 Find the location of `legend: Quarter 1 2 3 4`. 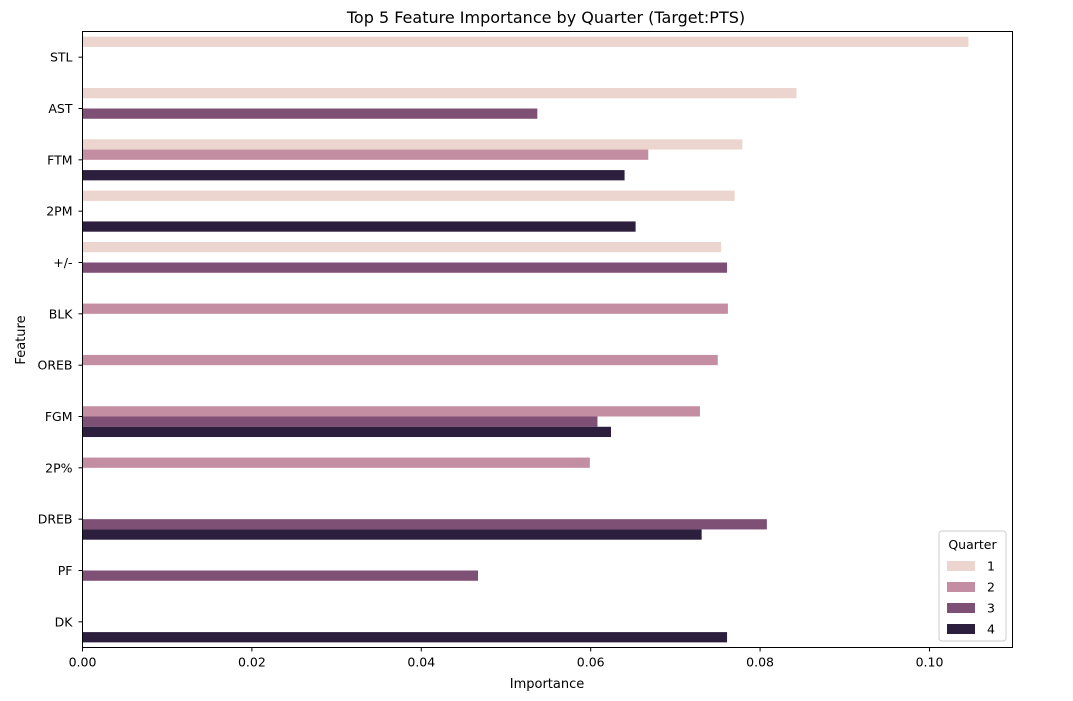

legend: Quarter 1 2 3 4 is located at coordinates (972, 586).